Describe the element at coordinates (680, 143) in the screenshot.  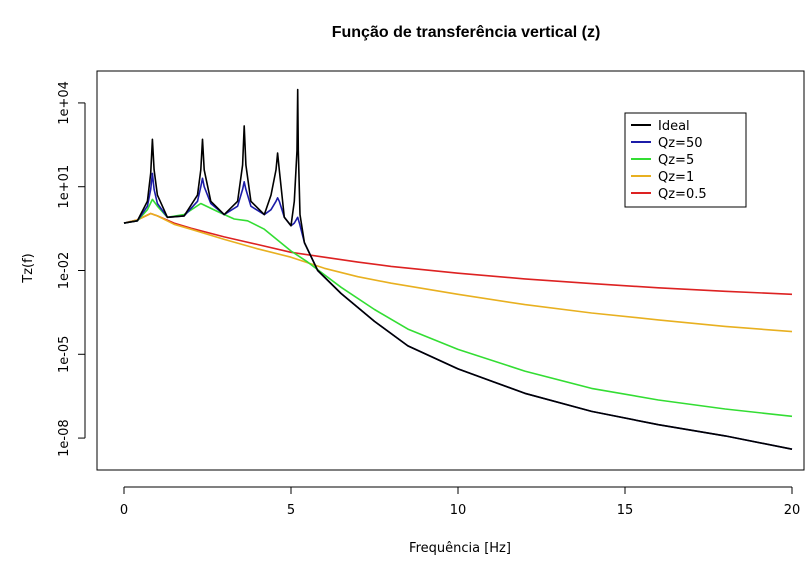
I see `legend-label: Qz=50` at that location.